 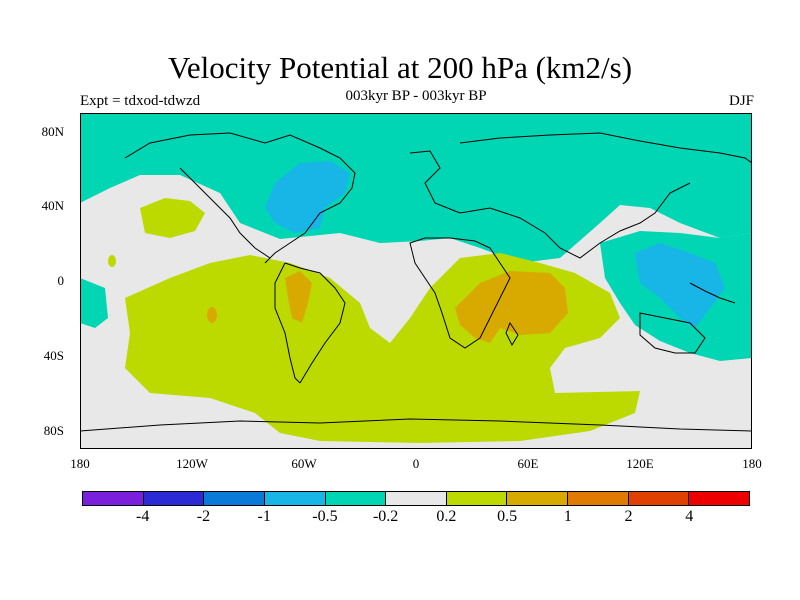 What do you see at coordinates (416, 96) in the screenshot?
I see `period-label: 003kyr BP - 003kyr BP` at bounding box center [416, 96].